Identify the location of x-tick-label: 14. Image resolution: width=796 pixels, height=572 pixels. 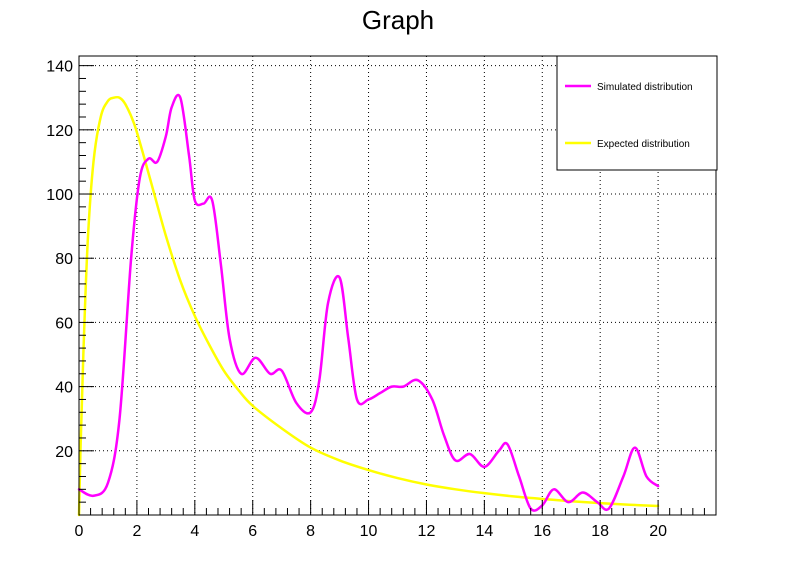
(484, 531).